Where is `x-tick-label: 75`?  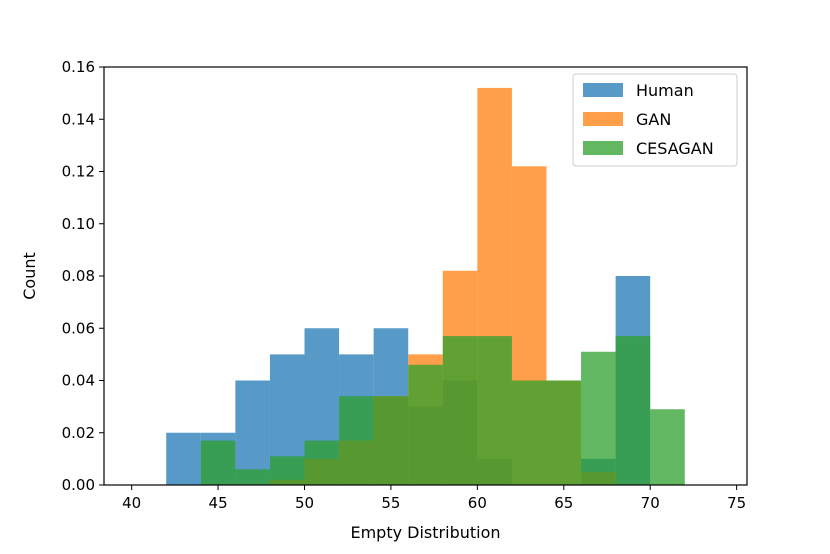 x-tick-label: 75 is located at coordinates (736, 503).